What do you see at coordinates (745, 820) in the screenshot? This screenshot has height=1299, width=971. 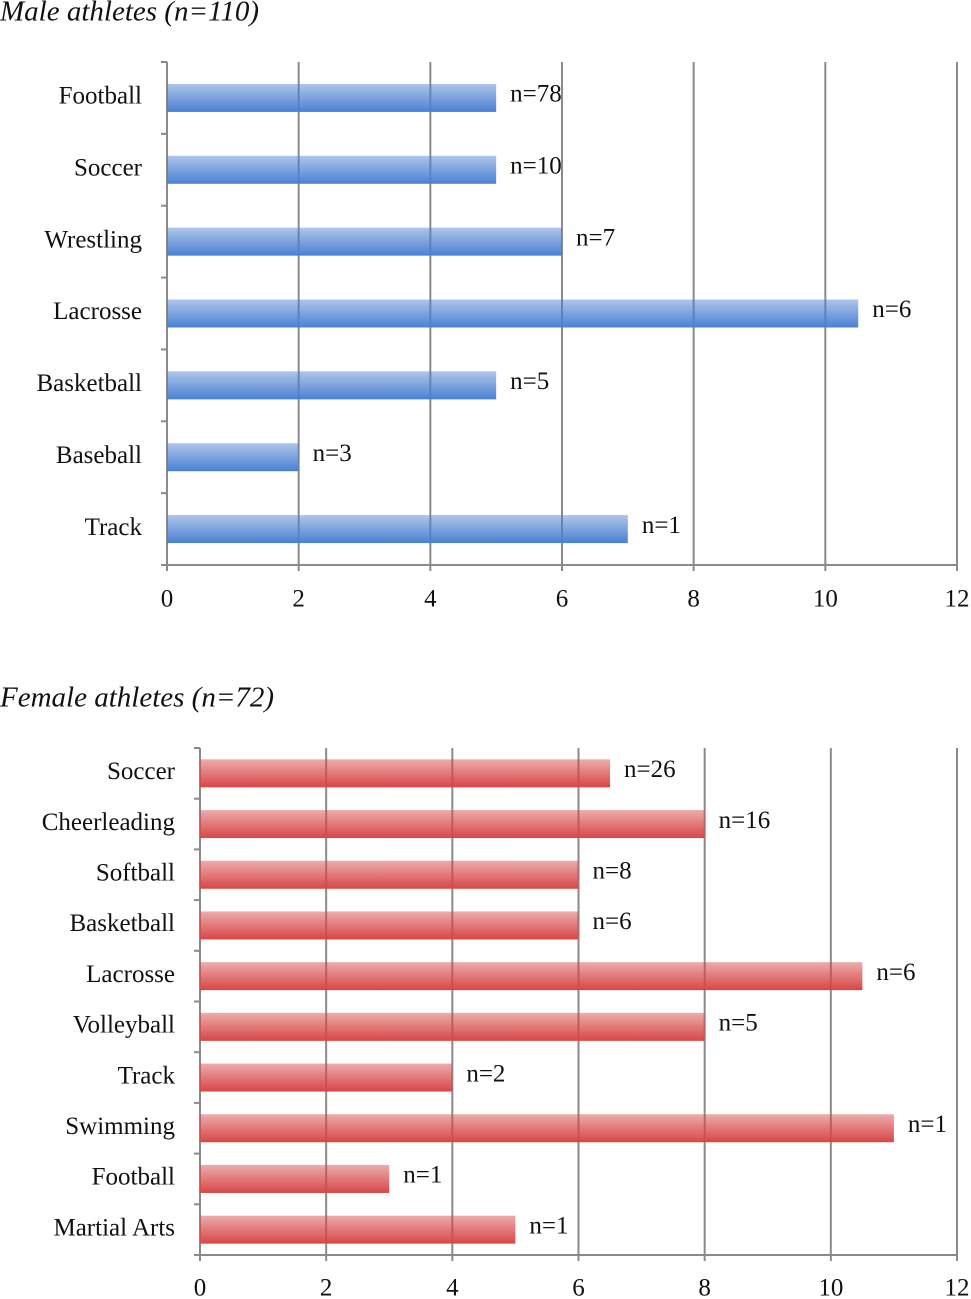 I see `bar-annotation: n=16` at bounding box center [745, 820].